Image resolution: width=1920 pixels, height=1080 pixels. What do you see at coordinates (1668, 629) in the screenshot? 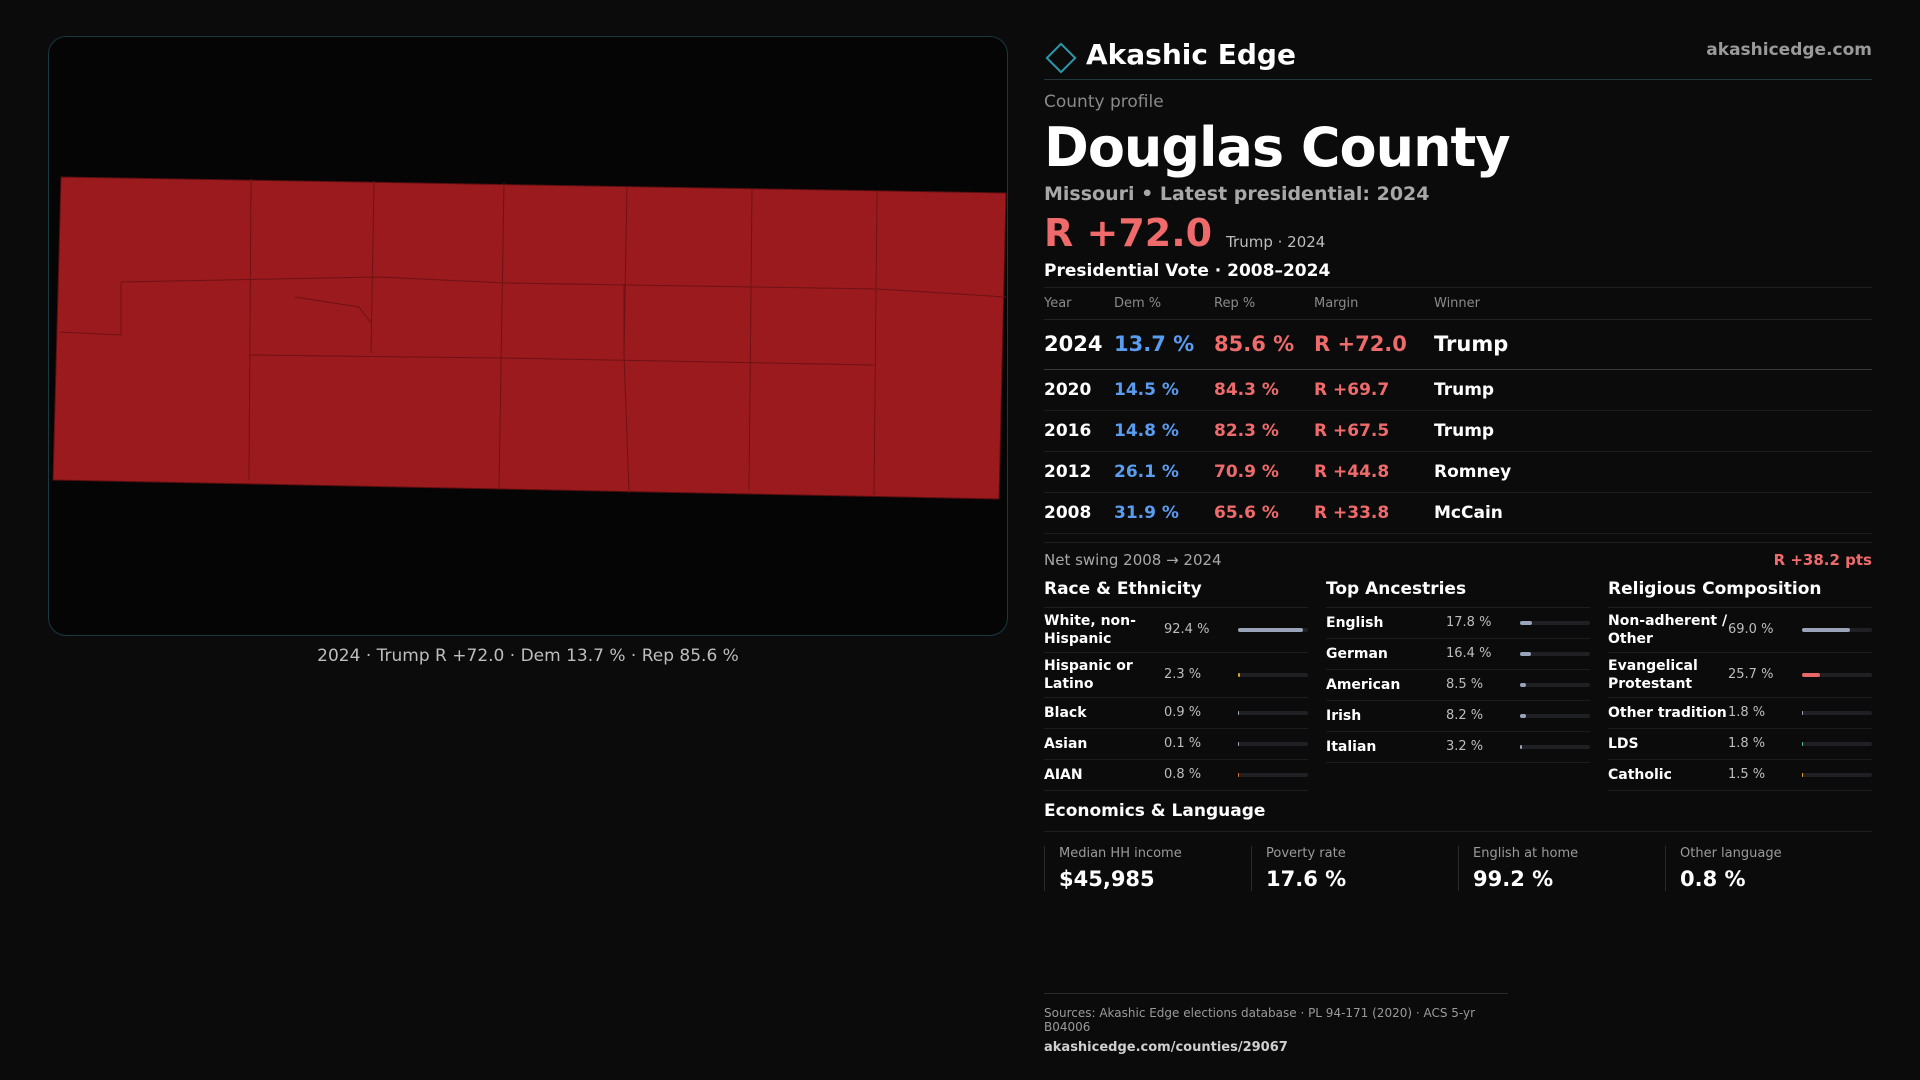
I see `religion-label: Non-adherent / Other` at bounding box center [1668, 629].